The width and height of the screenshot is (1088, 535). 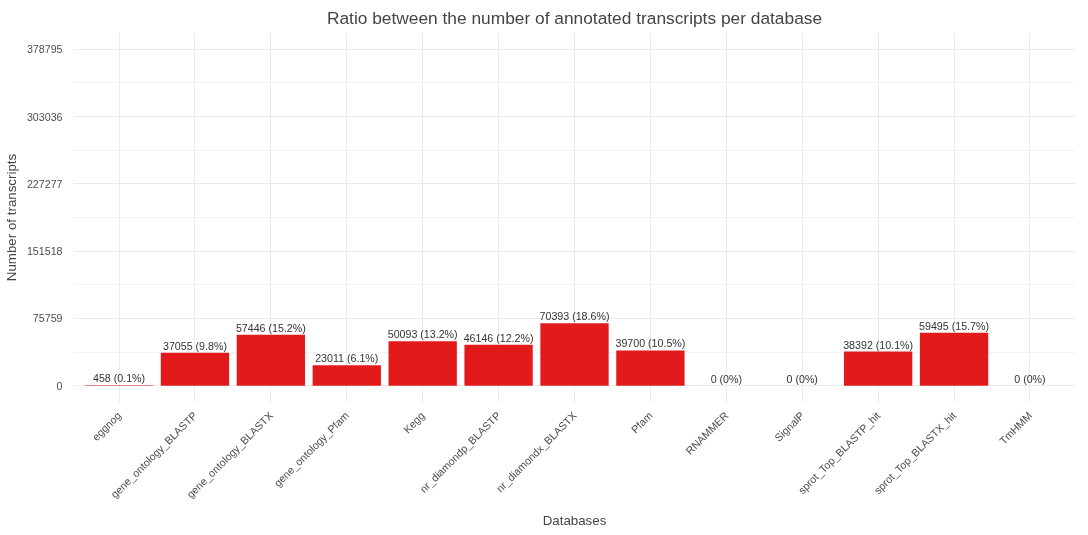 I want to click on y-tick-label: 378795, so click(x=44, y=49).